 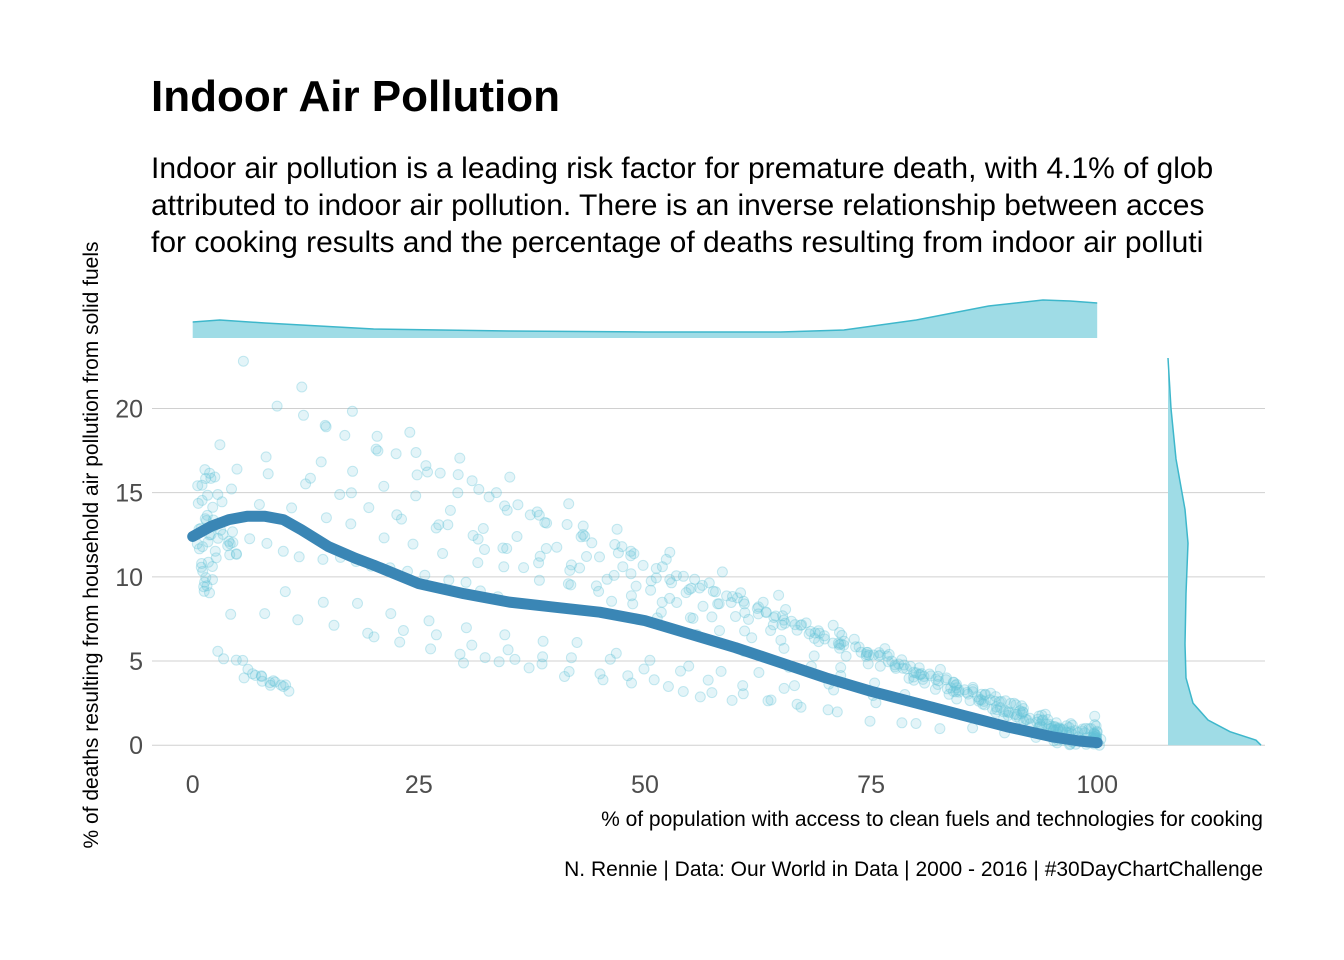 What do you see at coordinates (355, 96) in the screenshot?
I see `chart-title: Indoor Air Pollution` at bounding box center [355, 96].